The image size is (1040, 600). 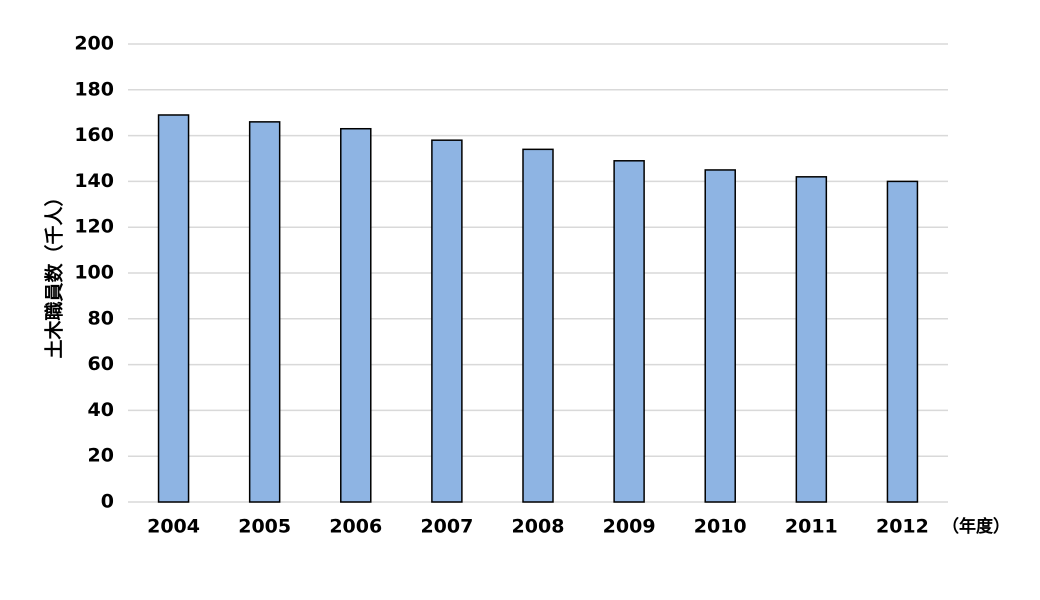 What do you see at coordinates (94, 273) in the screenshot?
I see `y-tick-label: 100` at bounding box center [94, 273].